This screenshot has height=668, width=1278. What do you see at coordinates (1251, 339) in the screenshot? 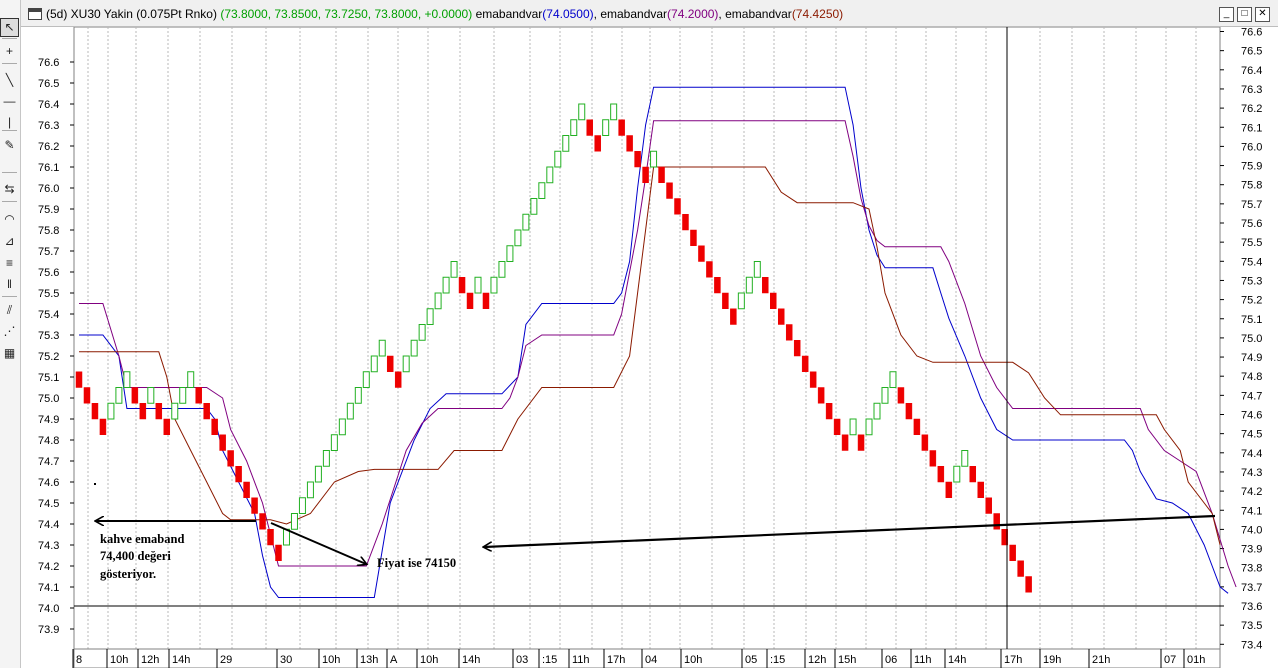
I see `right-axis-label: 75.0` at bounding box center [1251, 339].